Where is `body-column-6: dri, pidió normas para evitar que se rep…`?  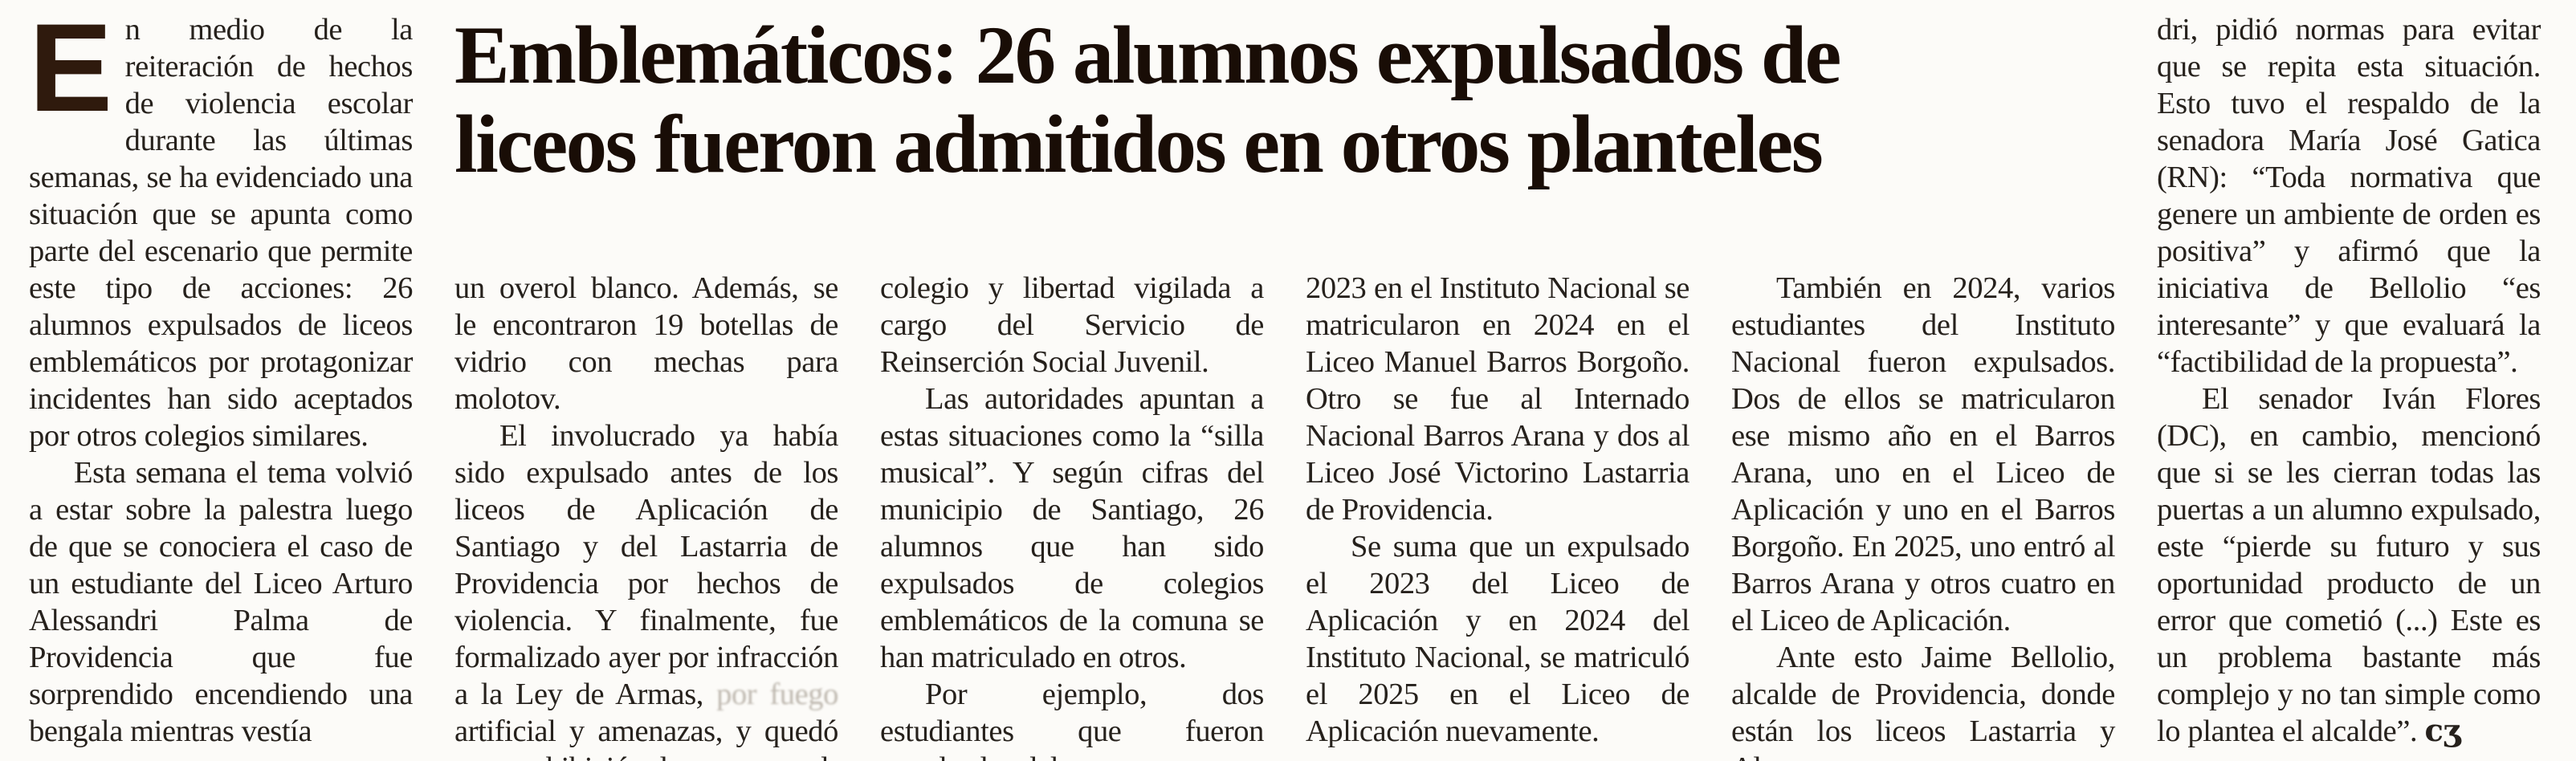
body-column-6: dri, pidió normas para evitar que se rep… is located at coordinates (2349, 386).